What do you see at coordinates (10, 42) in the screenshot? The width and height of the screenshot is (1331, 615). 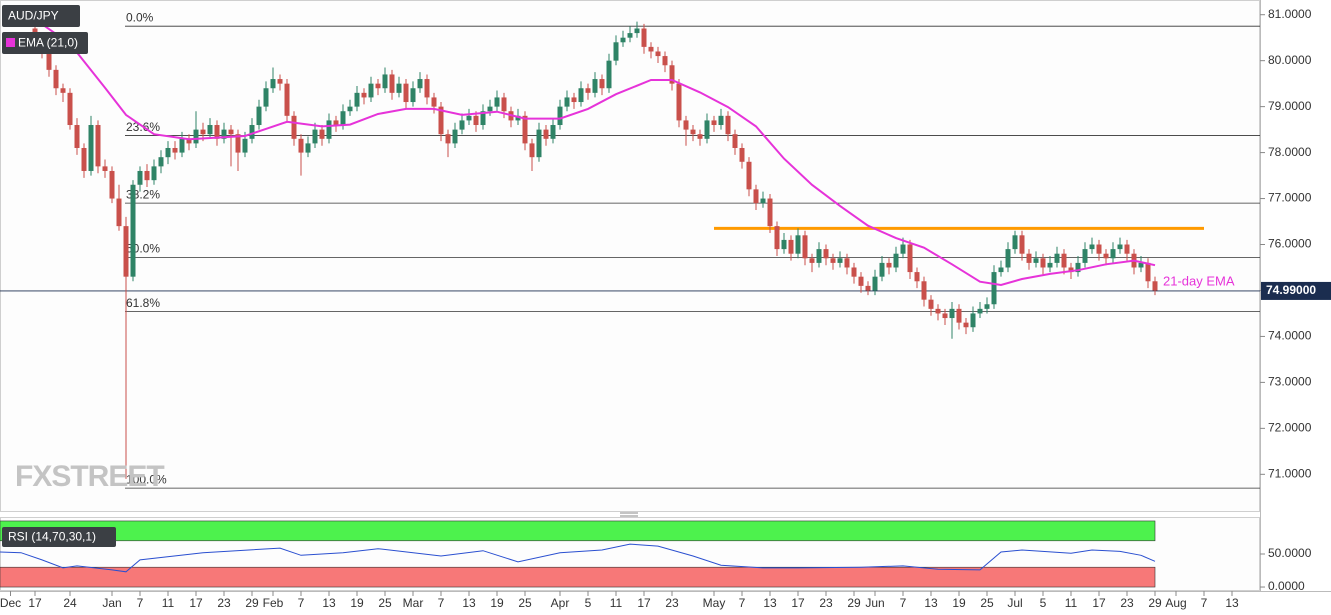 I see `legend-swatch` at bounding box center [10, 42].